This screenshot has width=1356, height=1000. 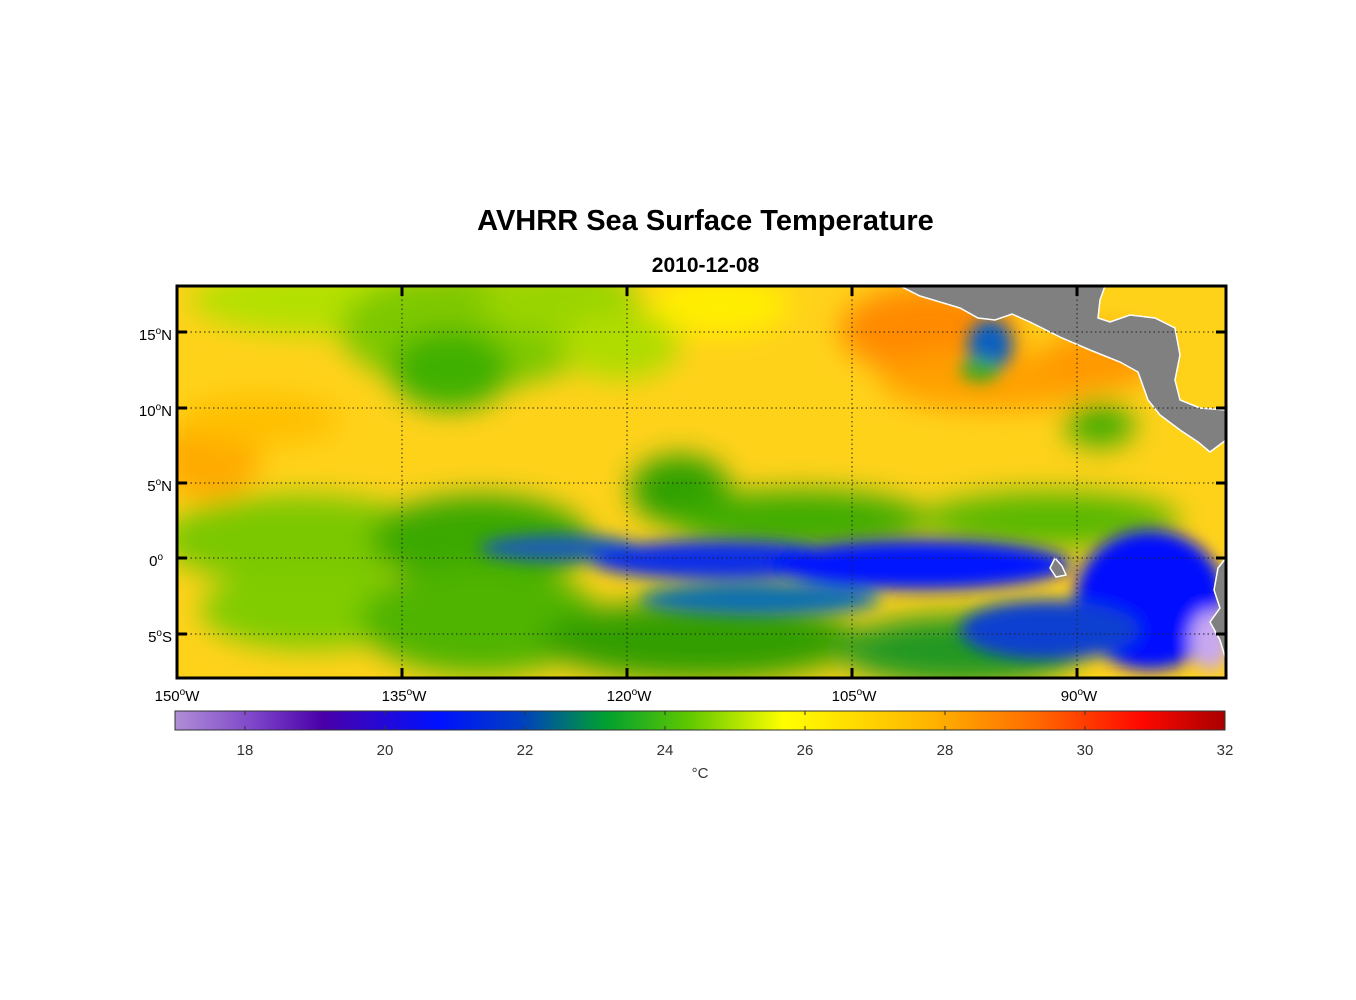 What do you see at coordinates (855, 696) in the screenshot?
I see `lon-label-105w: 105oW` at bounding box center [855, 696].